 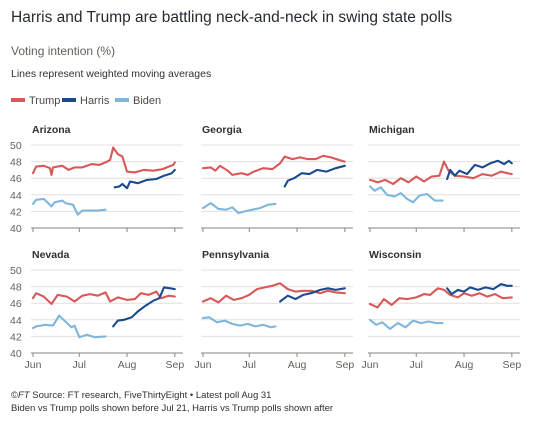 I want to click on y-tick-label-arizona-50: 50, so click(x=16, y=146).